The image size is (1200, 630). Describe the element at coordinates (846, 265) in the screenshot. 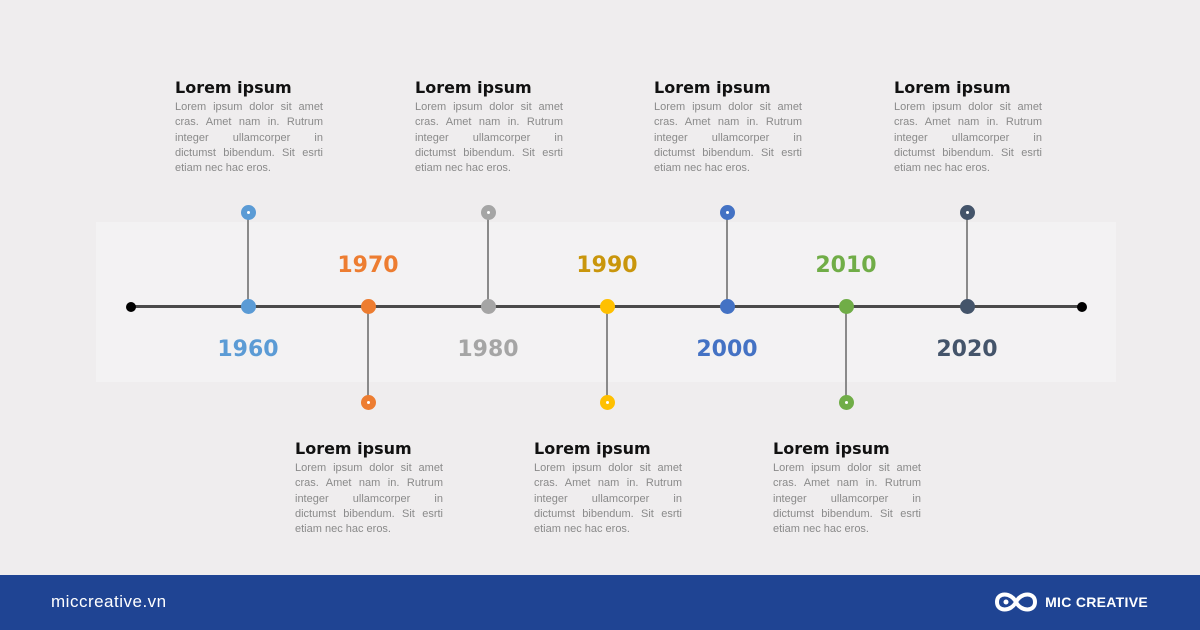

I see `year-label: 2010` at that location.